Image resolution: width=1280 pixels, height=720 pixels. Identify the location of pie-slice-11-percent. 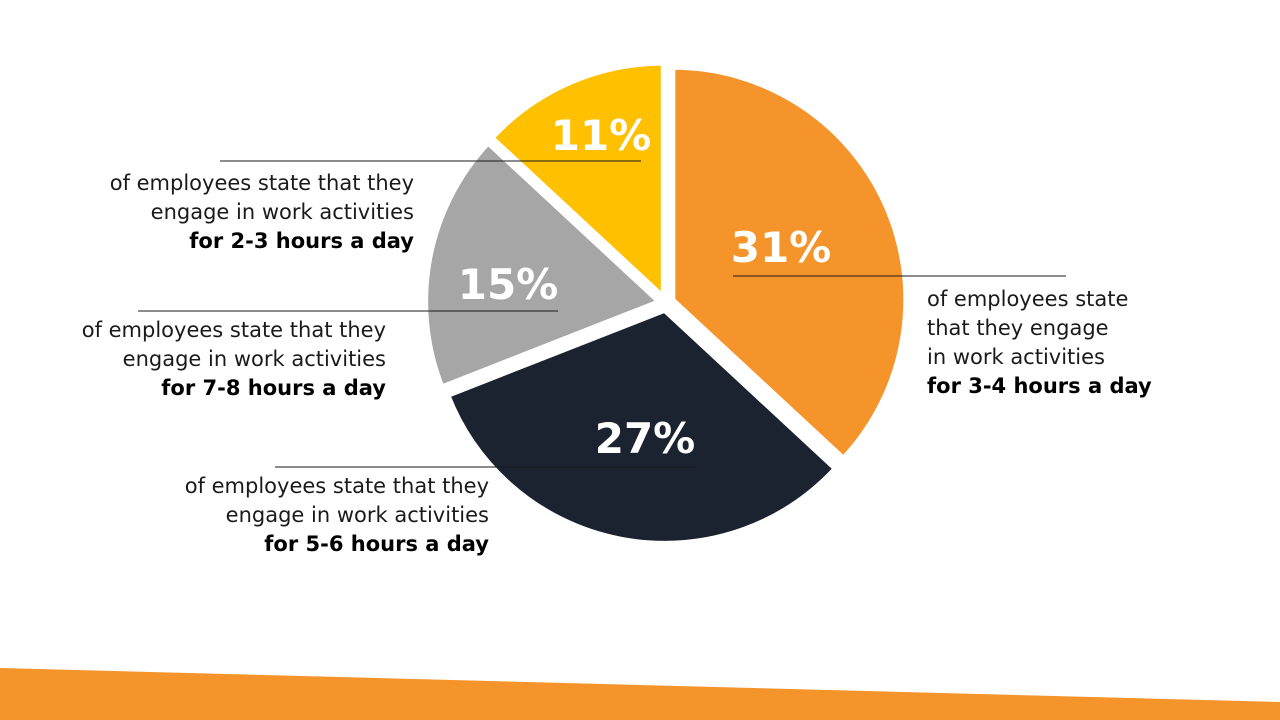
(577, 181).